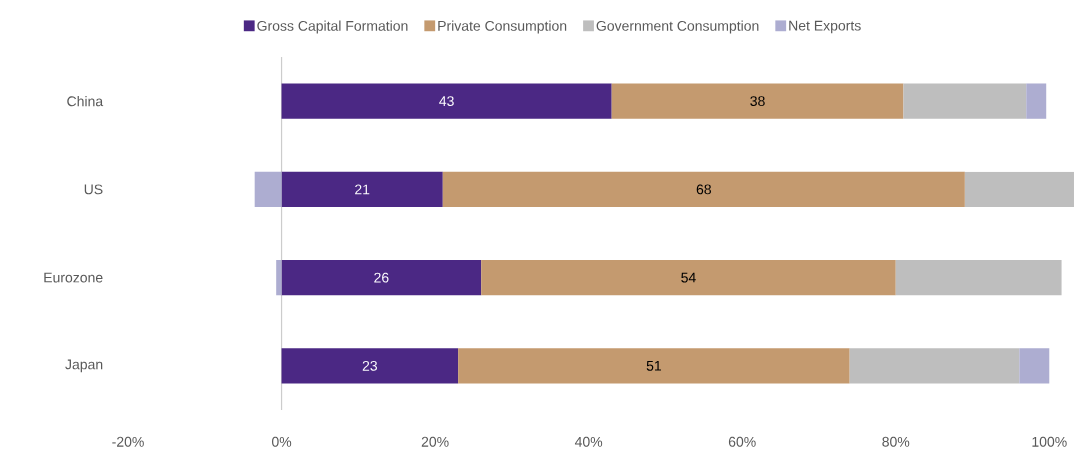 This screenshot has width=1074, height=462. What do you see at coordinates (93, 189) in the screenshot?
I see `y-tick-label: US` at bounding box center [93, 189].